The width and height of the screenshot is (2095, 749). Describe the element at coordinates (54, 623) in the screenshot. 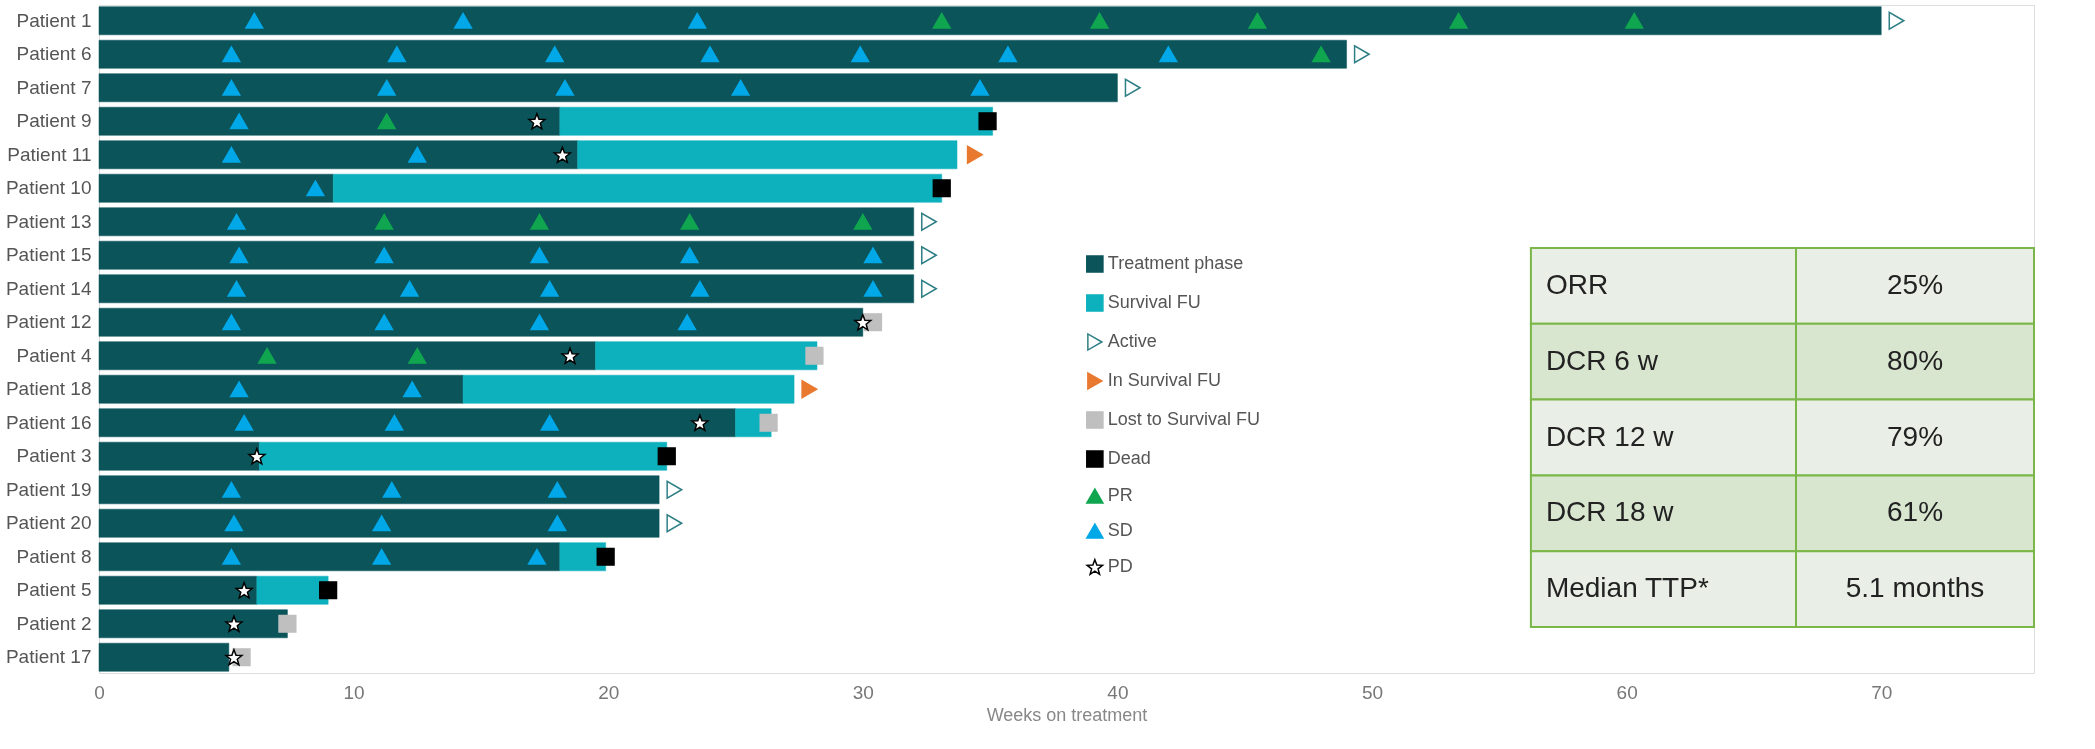

I see `y-tick-label: Patient 2` at that location.